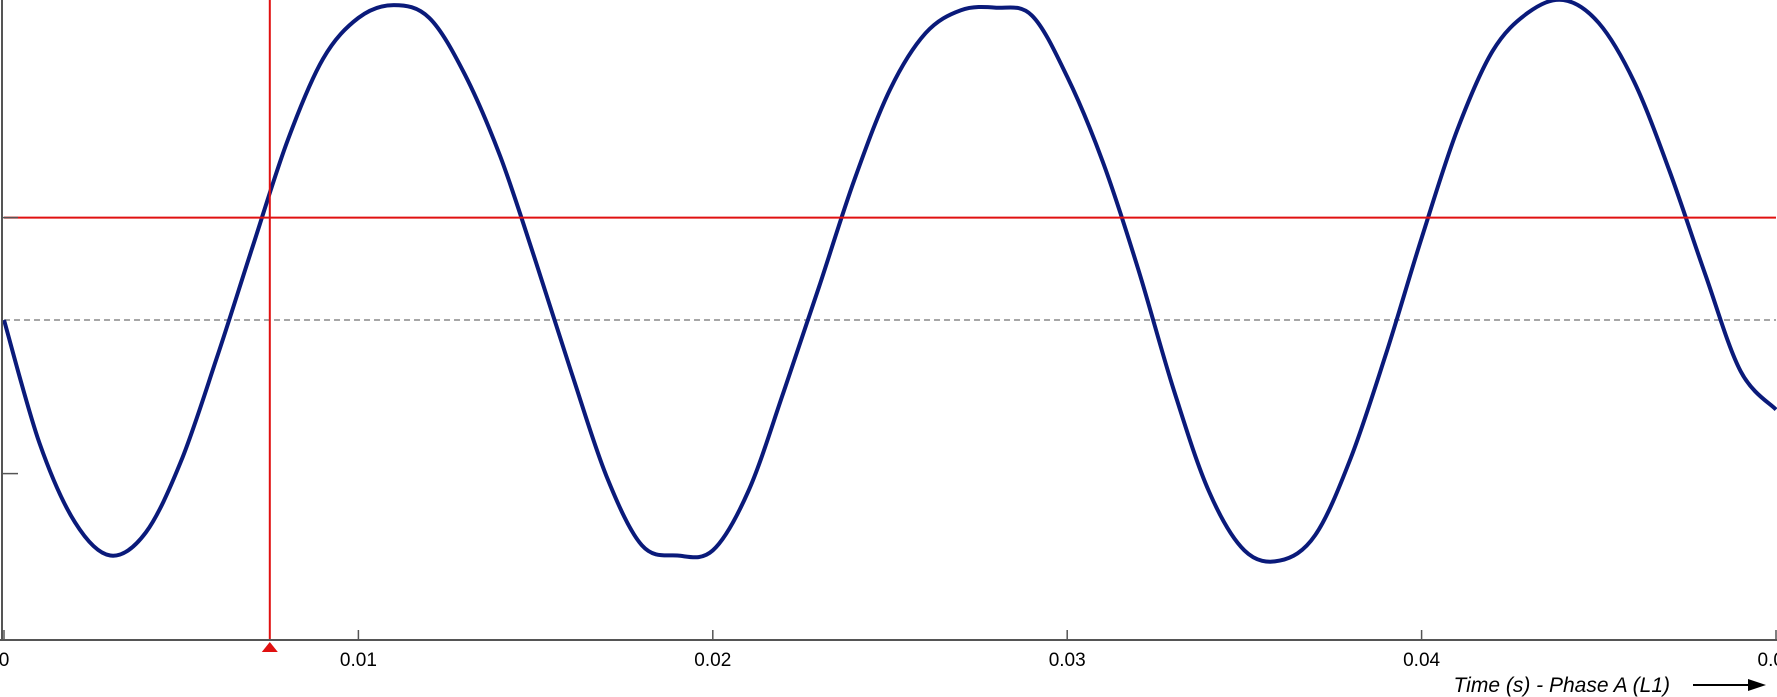 This screenshot has width=1777, height=697. What do you see at coordinates (358, 660) in the screenshot?
I see `x-tick-label-1: 0.01` at bounding box center [358, 660].